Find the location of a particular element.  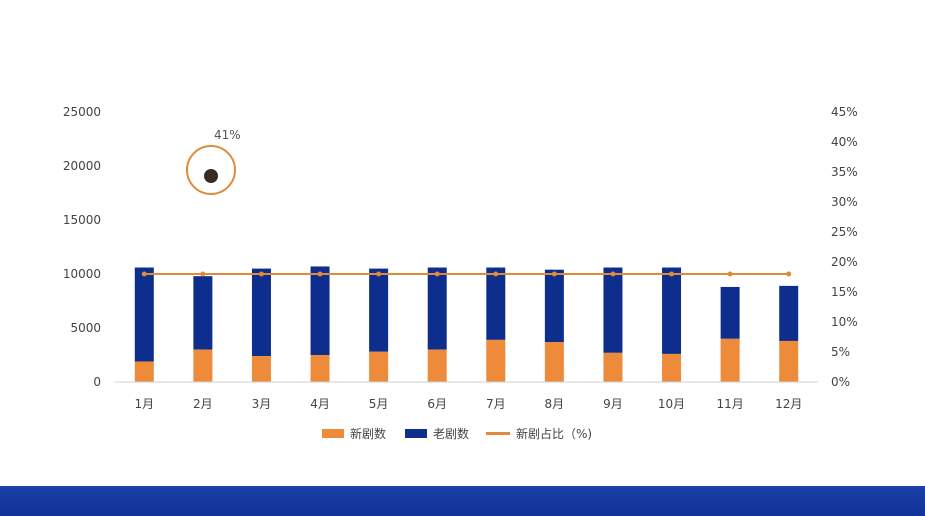

x-tick-label: 3月 is located at coordinates (262, 404).